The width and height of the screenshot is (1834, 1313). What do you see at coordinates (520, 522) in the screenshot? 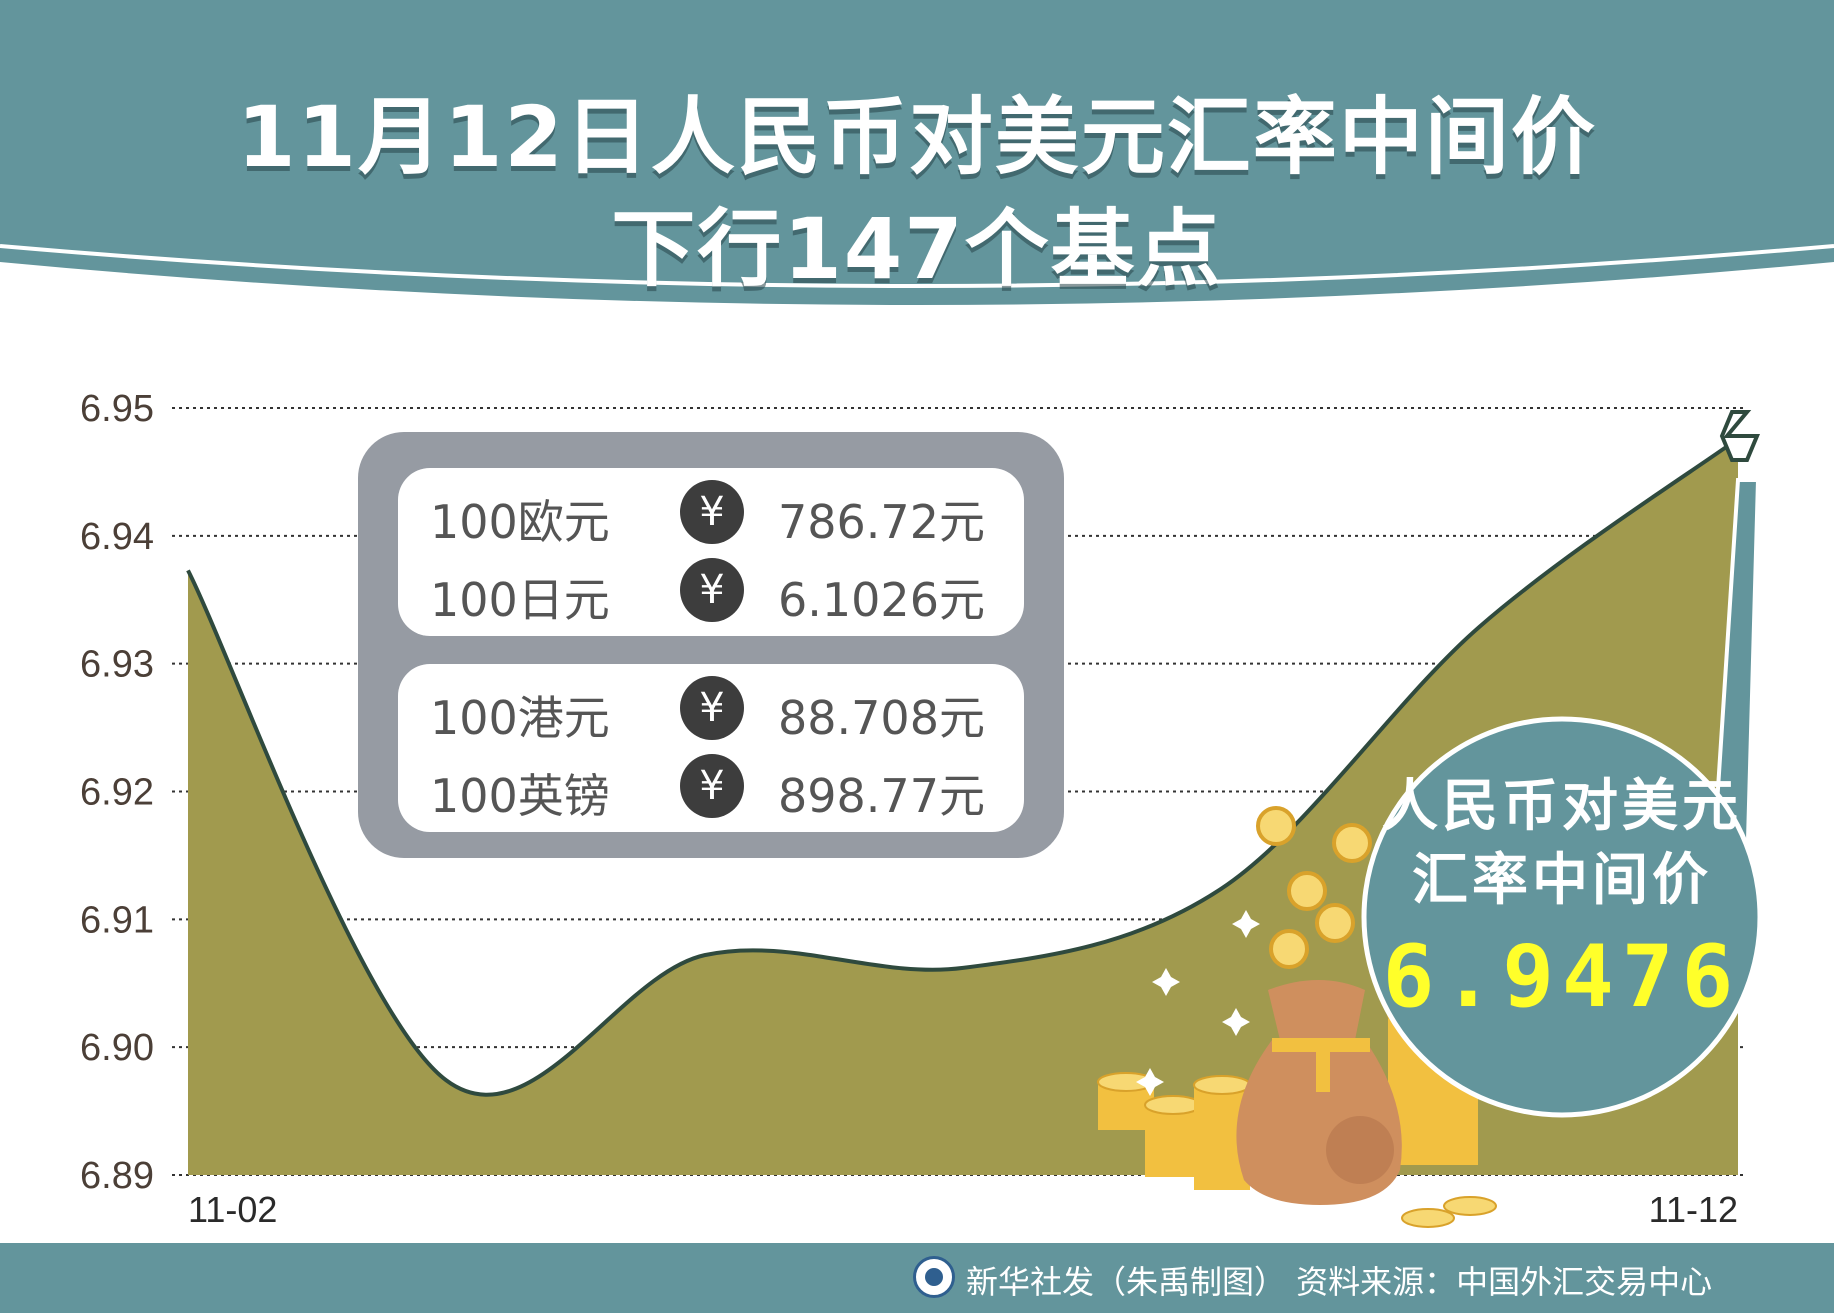
I see `rate-label-eur: 100欧元` at bounding box center [520, 522].